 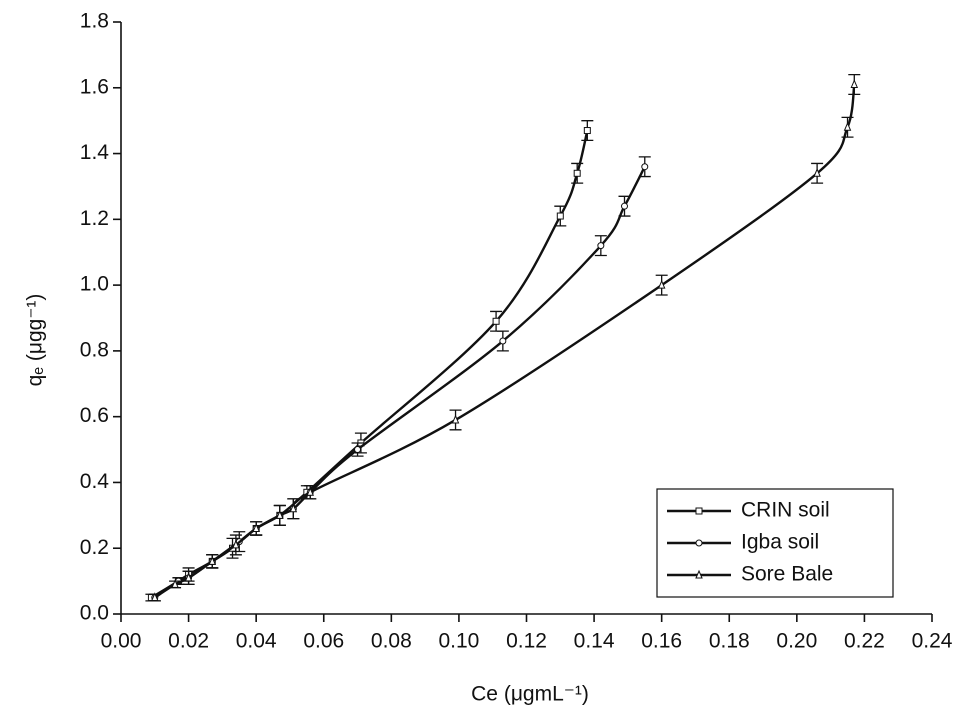 I want to click on x-tick-label: 0.12, so click(x=526, y=641).